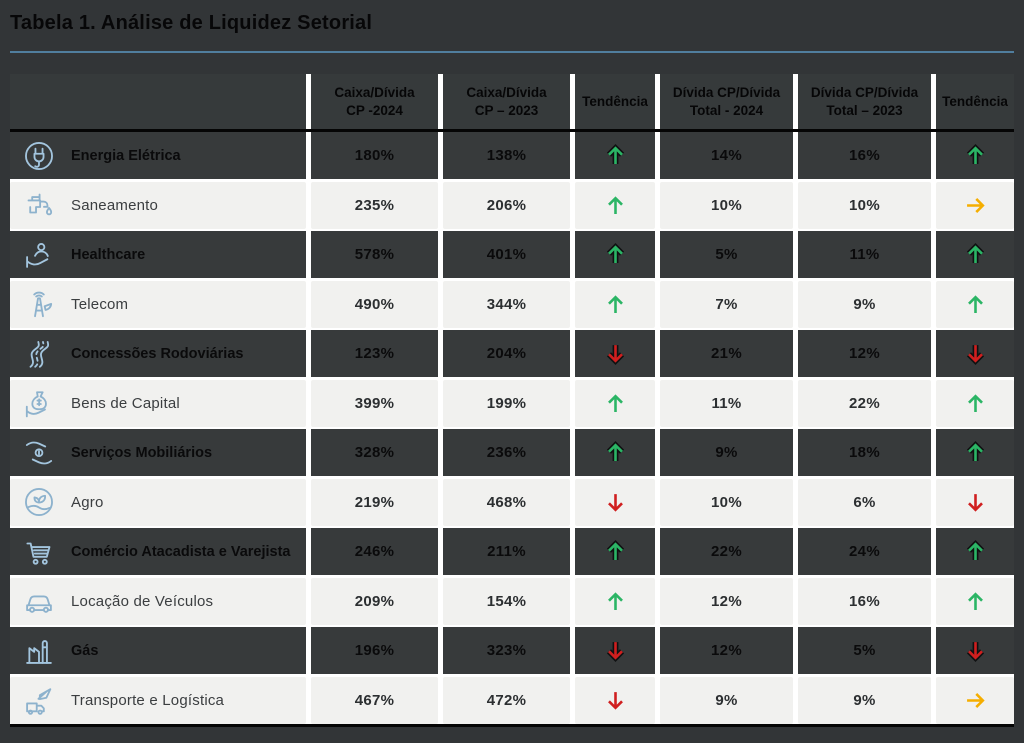 The height and width of the screenshot is (743, 1024). Describe the element at coordinates (158, 205) in the screenshot. I see `sector-cell: Saneamento` at that location.